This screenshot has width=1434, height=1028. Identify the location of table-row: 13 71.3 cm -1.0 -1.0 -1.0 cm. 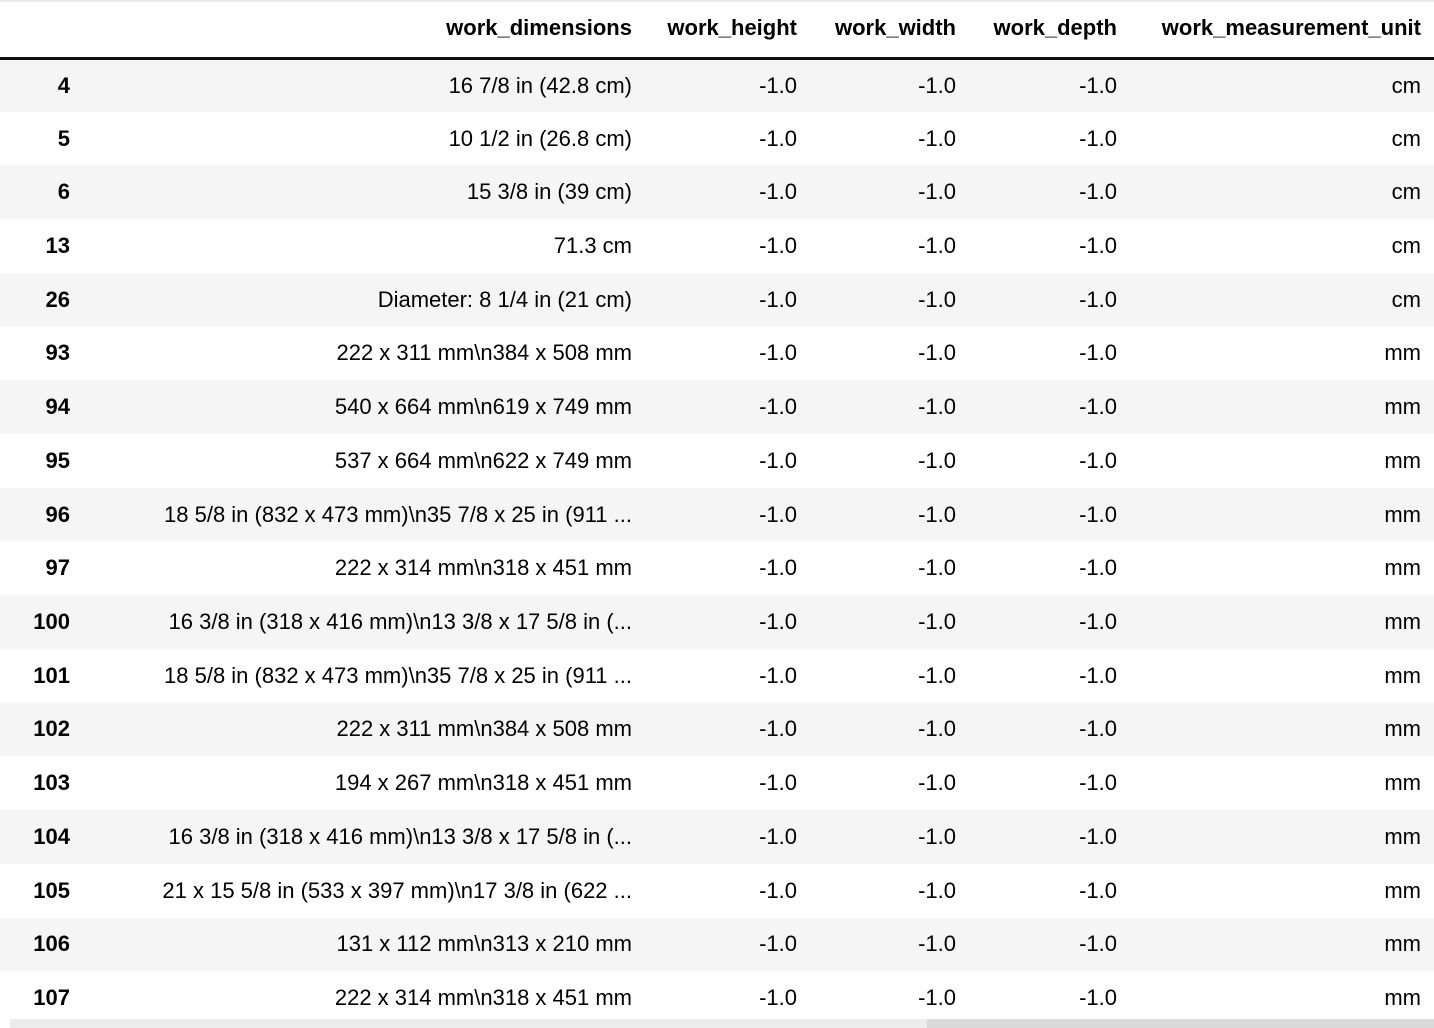
(717, 246).